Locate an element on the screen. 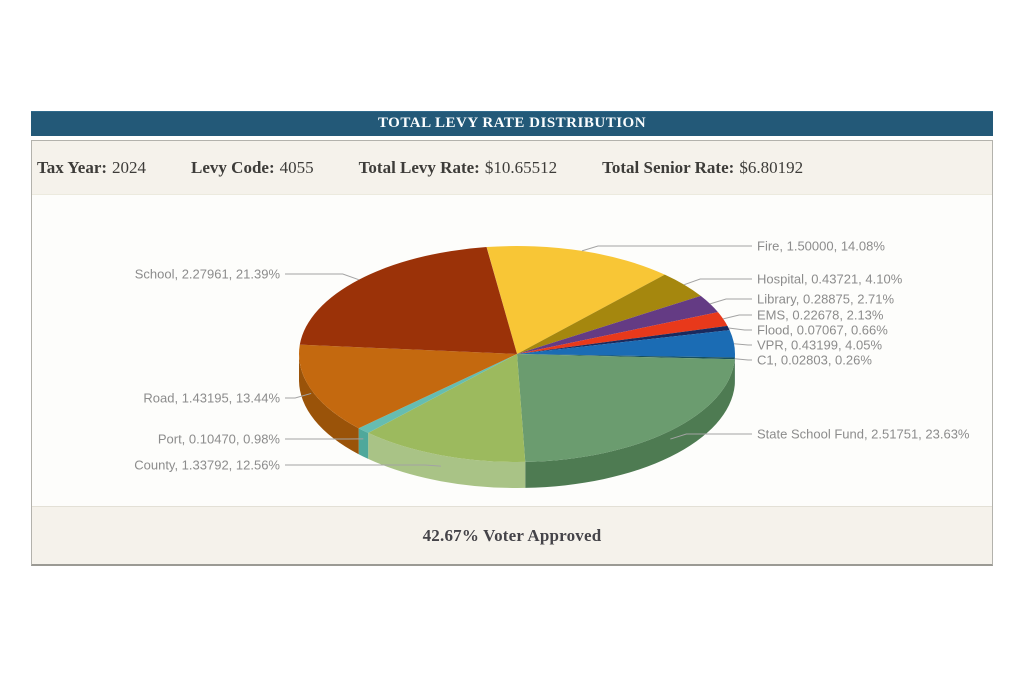  page-header: TOTAL LEVY RATE DISTRIBUTION is located at coordinates (512, 123).